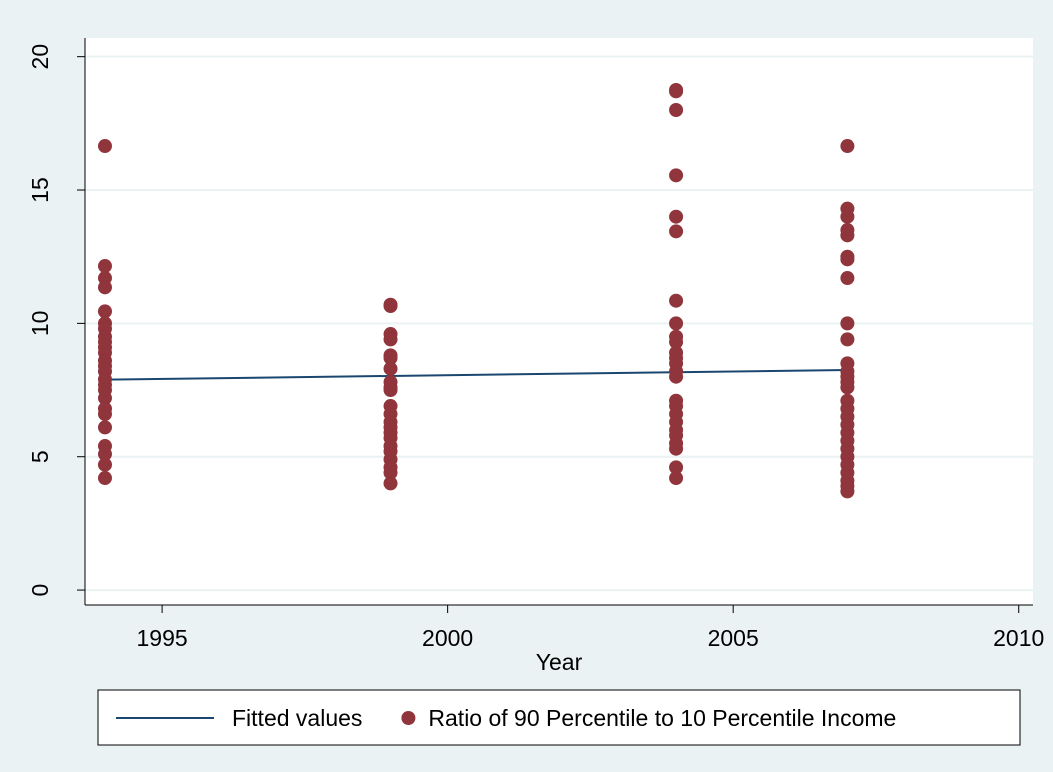 This screenshot has width=1053, height=772. What do you see at coordinates (408, 718) in the screenshot?
I see `legend-swatch` at bounding box center [408, 718].